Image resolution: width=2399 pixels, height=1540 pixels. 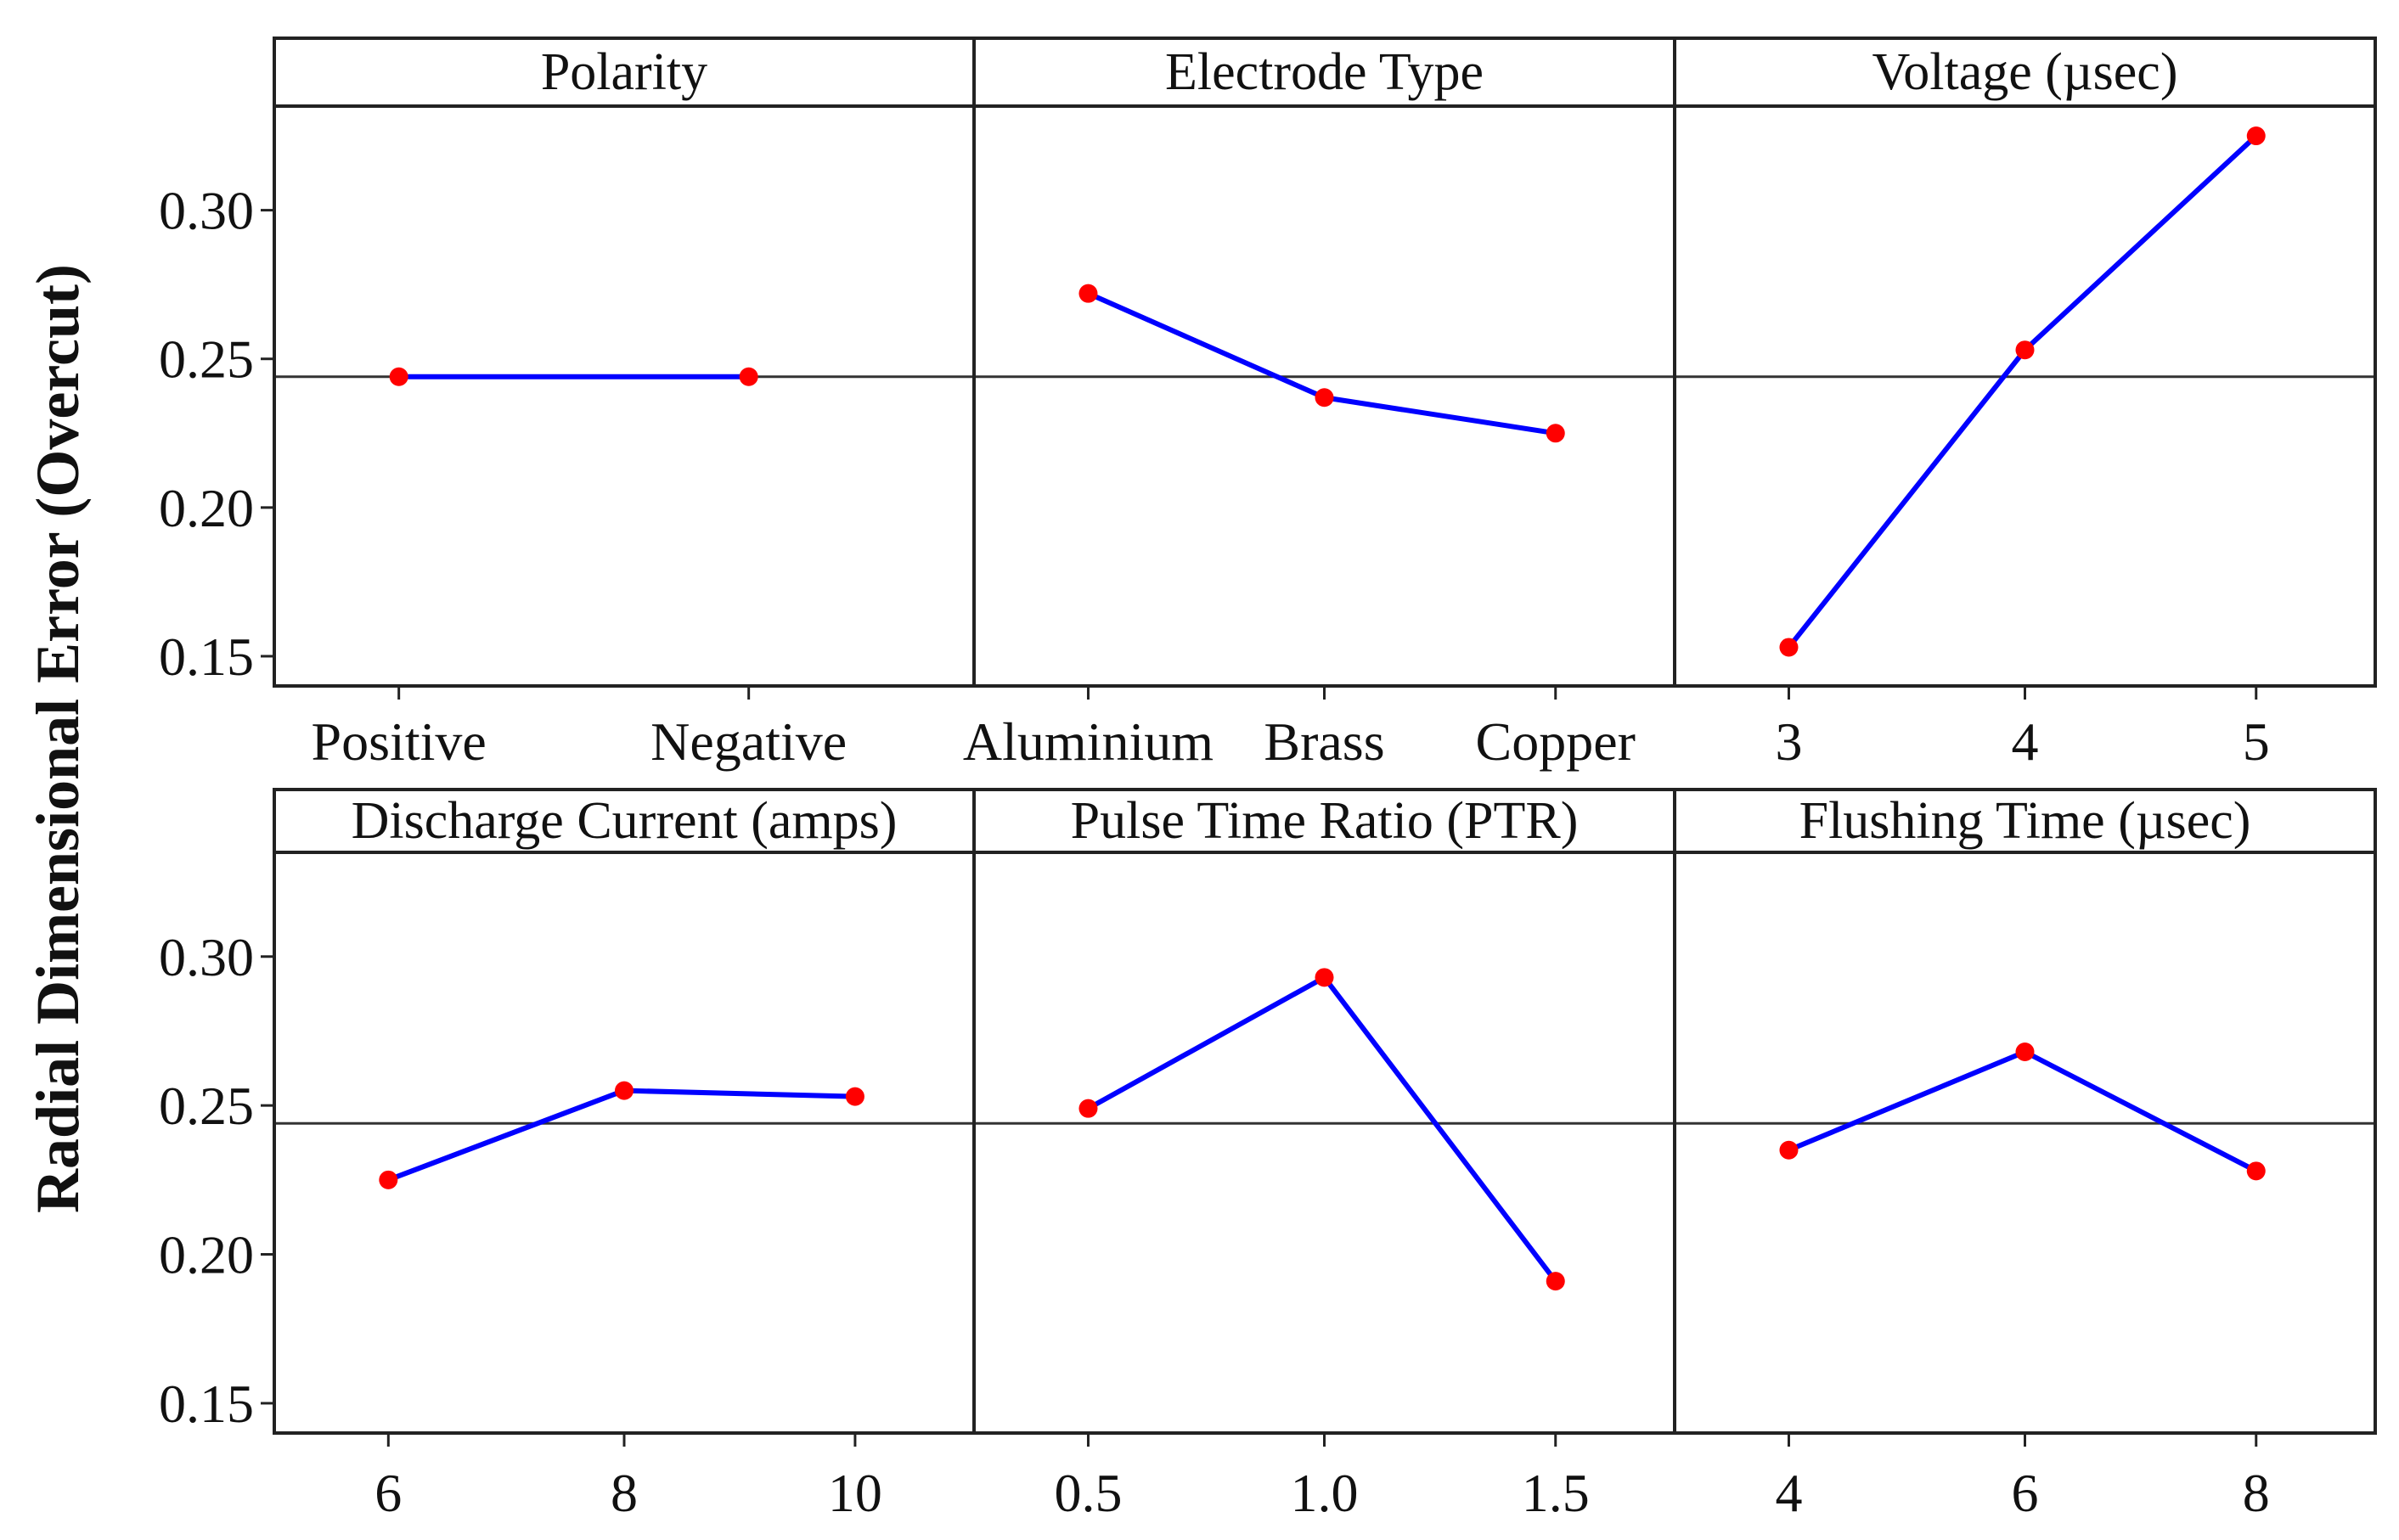 I want to click on x-tick-label: 10, so click(x=855, y=1493).